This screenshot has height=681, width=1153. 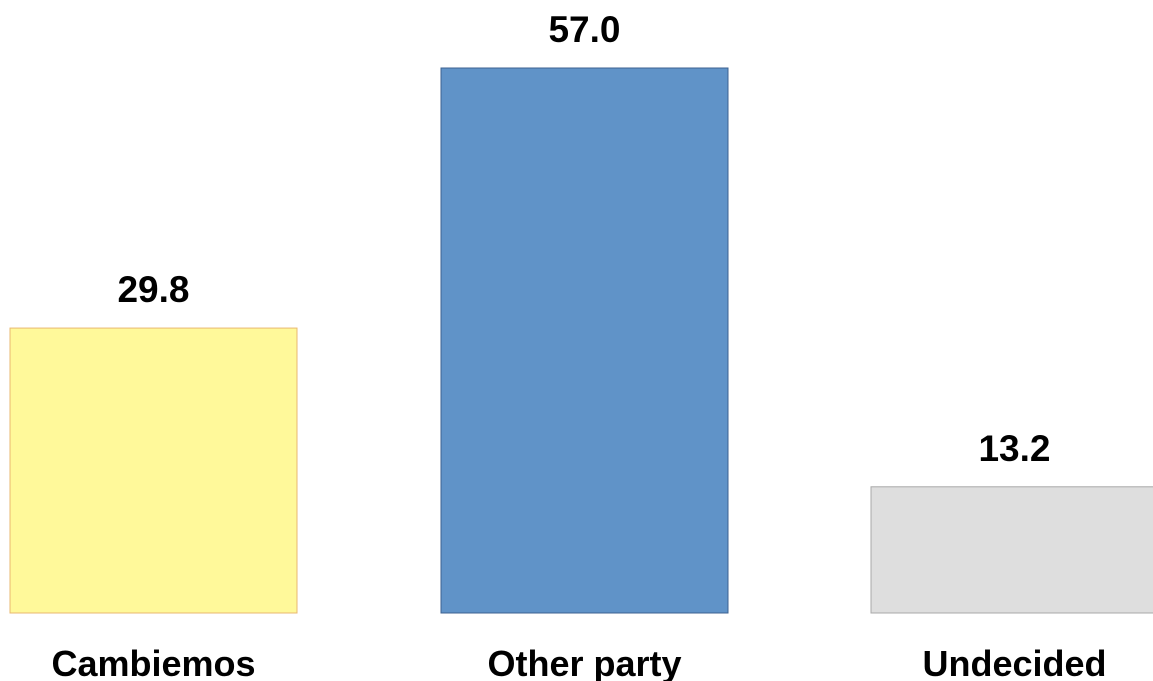 What do you see at coordinates (153, 470) in the screenshot?
I see `bar-cambiemos` at bounding box center [153, 470].